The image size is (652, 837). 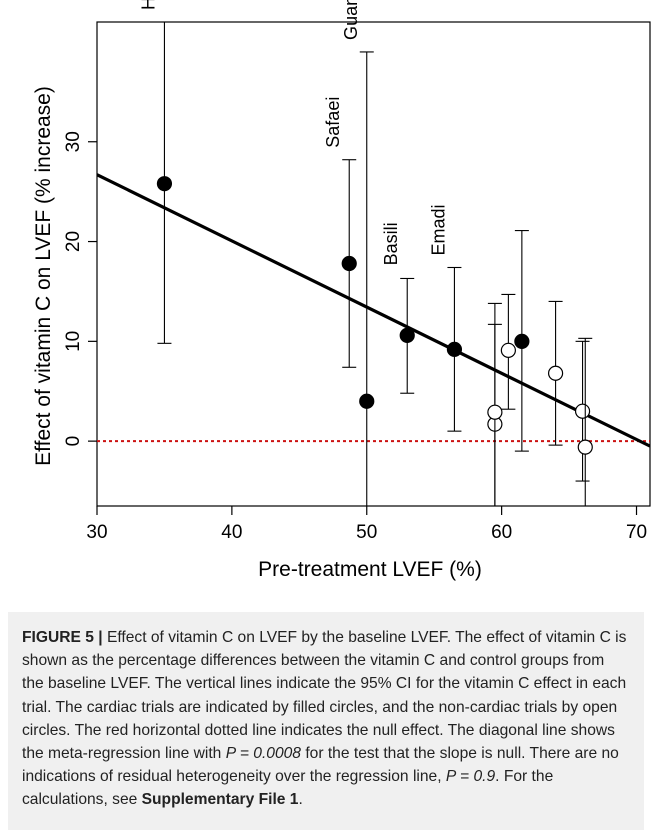 I want to click on y-tick-label: 0, so click(x=73, y=441).